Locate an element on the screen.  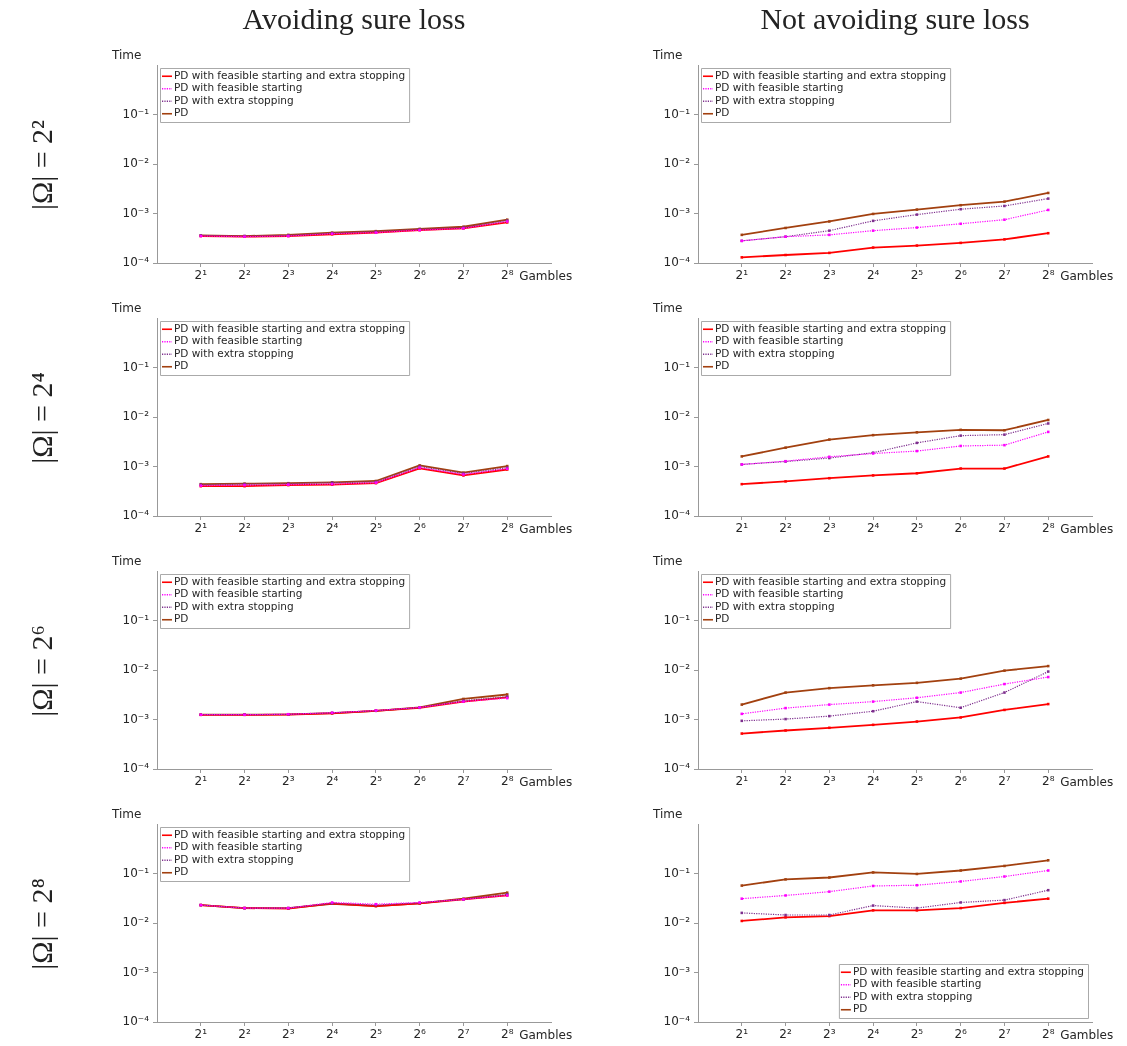
chart-title: Not avoiding sure loss is located at coordinates (895, 19).